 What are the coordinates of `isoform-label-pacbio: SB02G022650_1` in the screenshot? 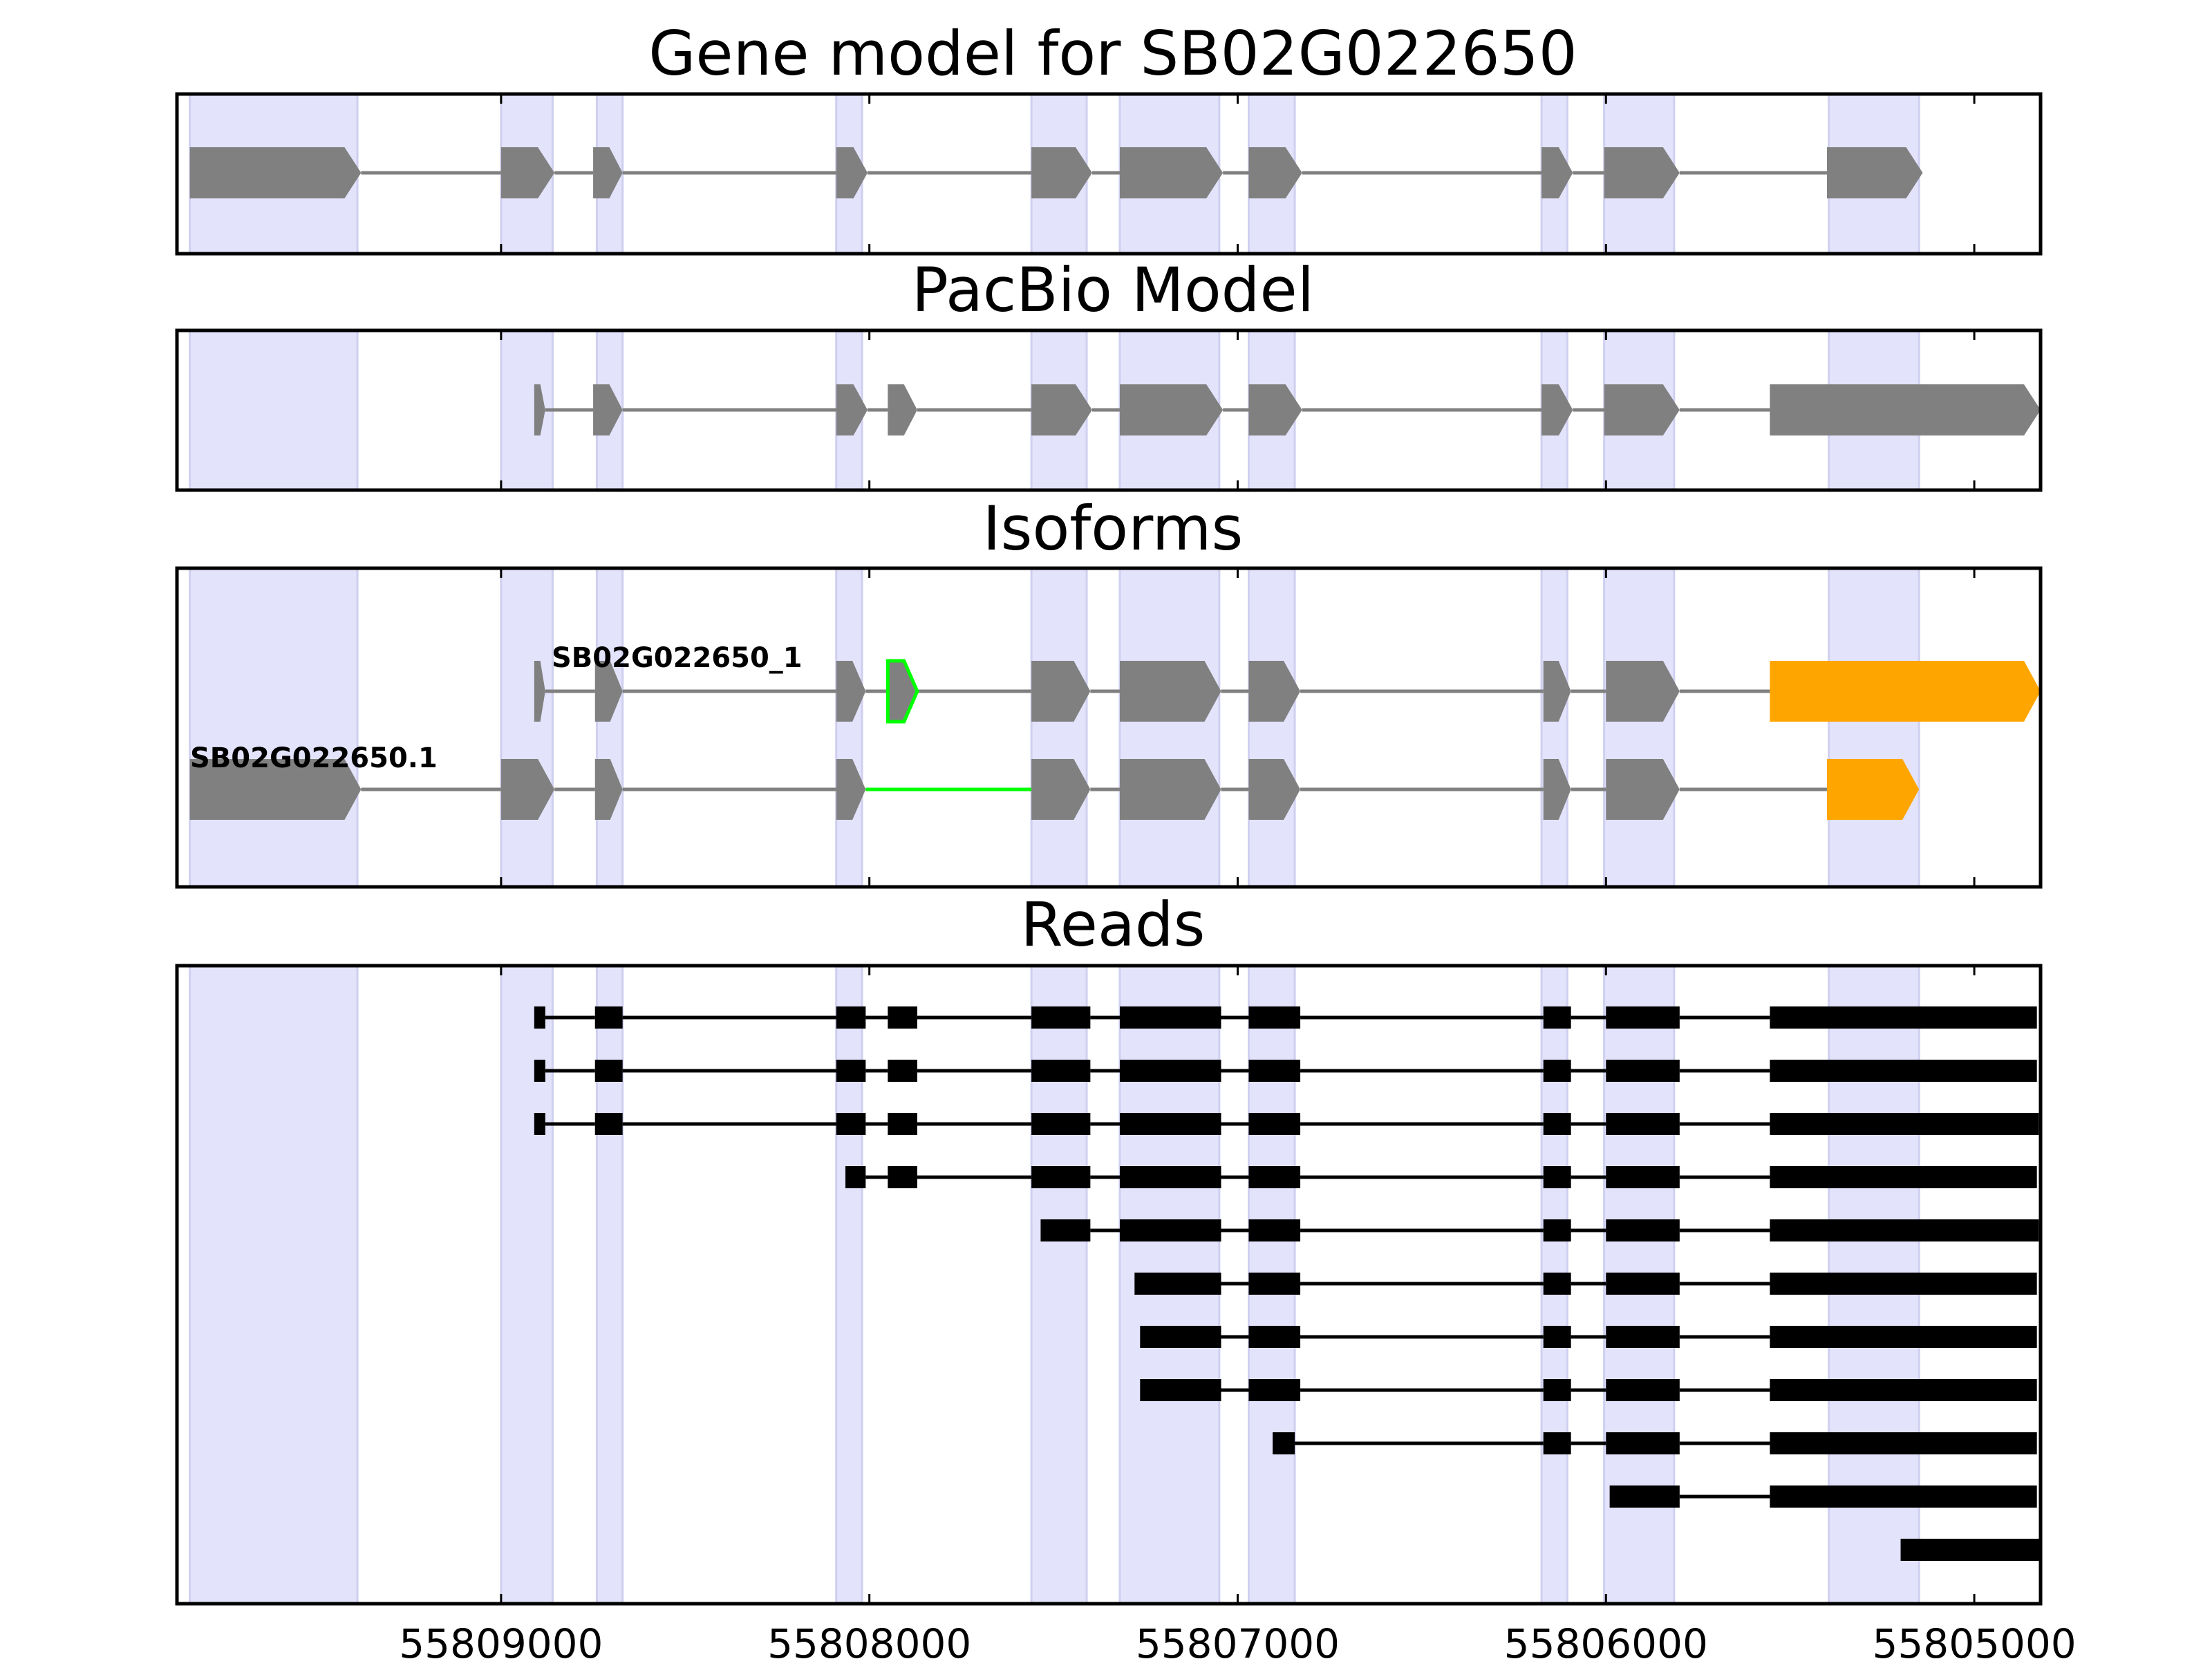 It's located at (677, 658).